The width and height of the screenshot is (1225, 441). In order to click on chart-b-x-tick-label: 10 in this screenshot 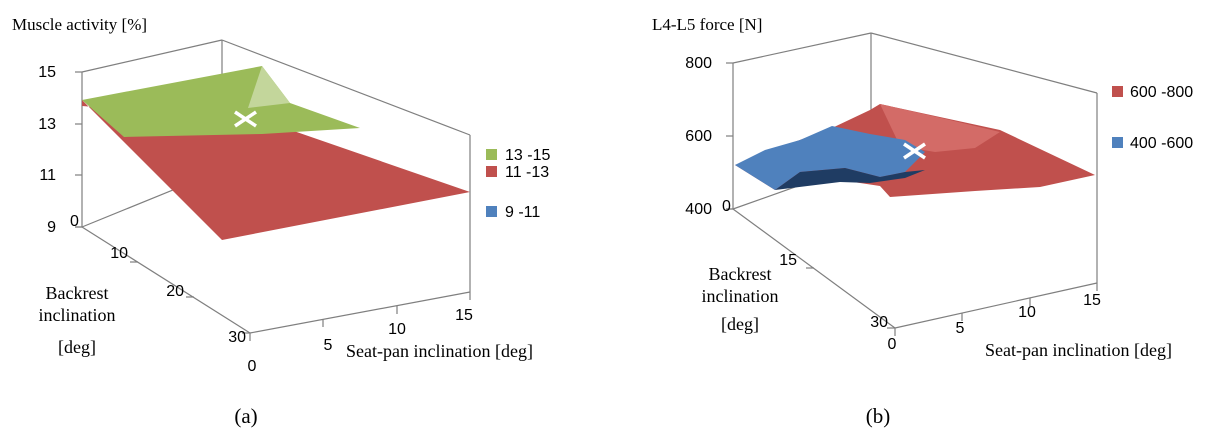, I will do `click(1027, 312)`.